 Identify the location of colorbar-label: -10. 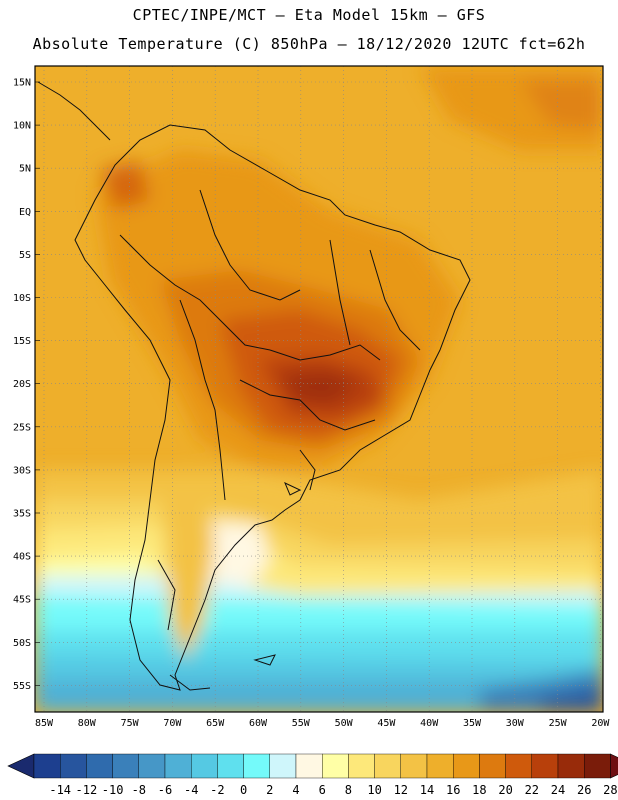
(113, 790).